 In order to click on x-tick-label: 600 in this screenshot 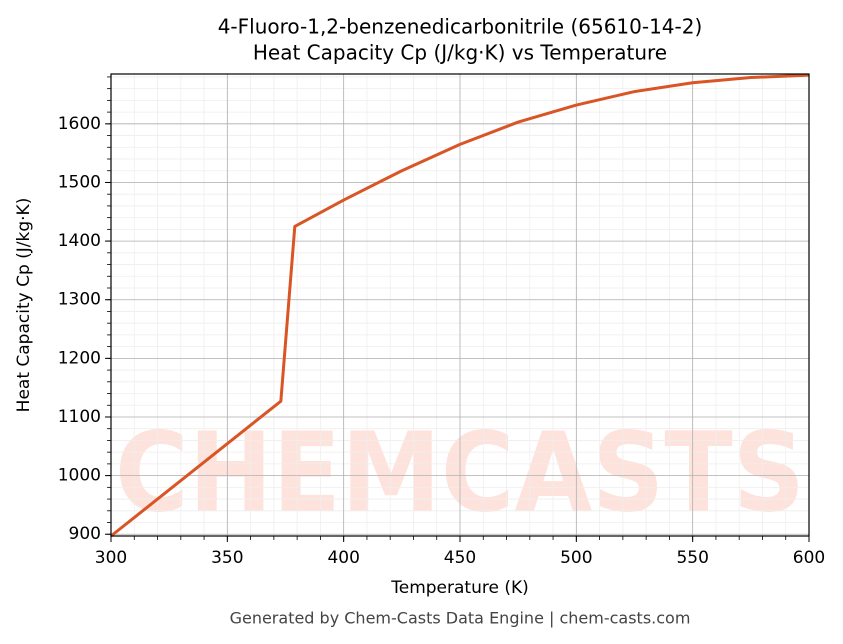, I will do `click(809, 558)`.